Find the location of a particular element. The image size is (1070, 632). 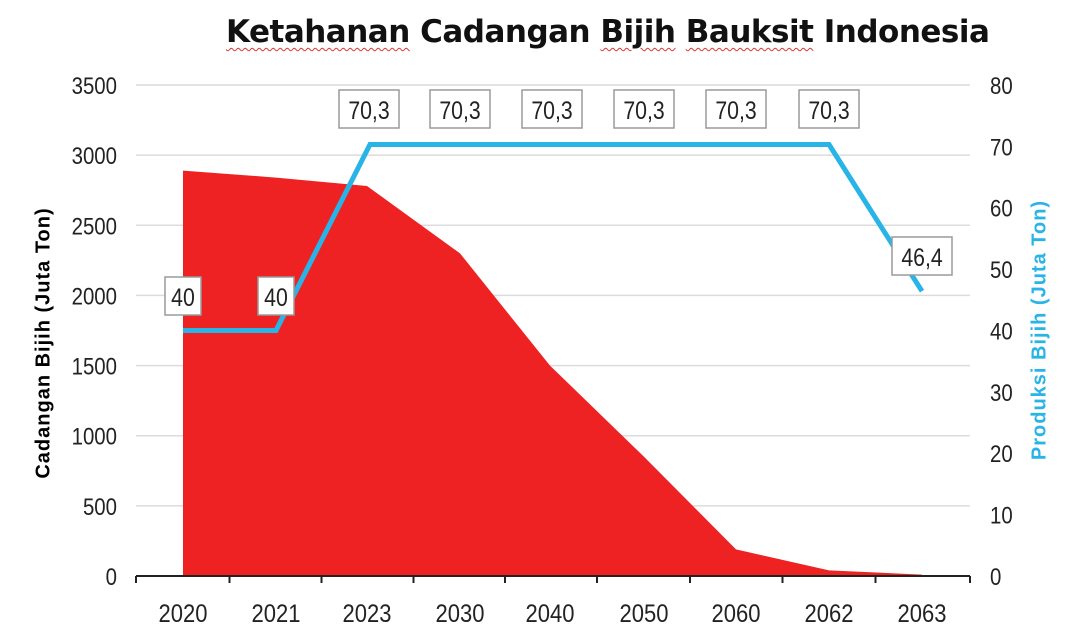

left-tick-label: 2500 is located at coordinates (94, 226).